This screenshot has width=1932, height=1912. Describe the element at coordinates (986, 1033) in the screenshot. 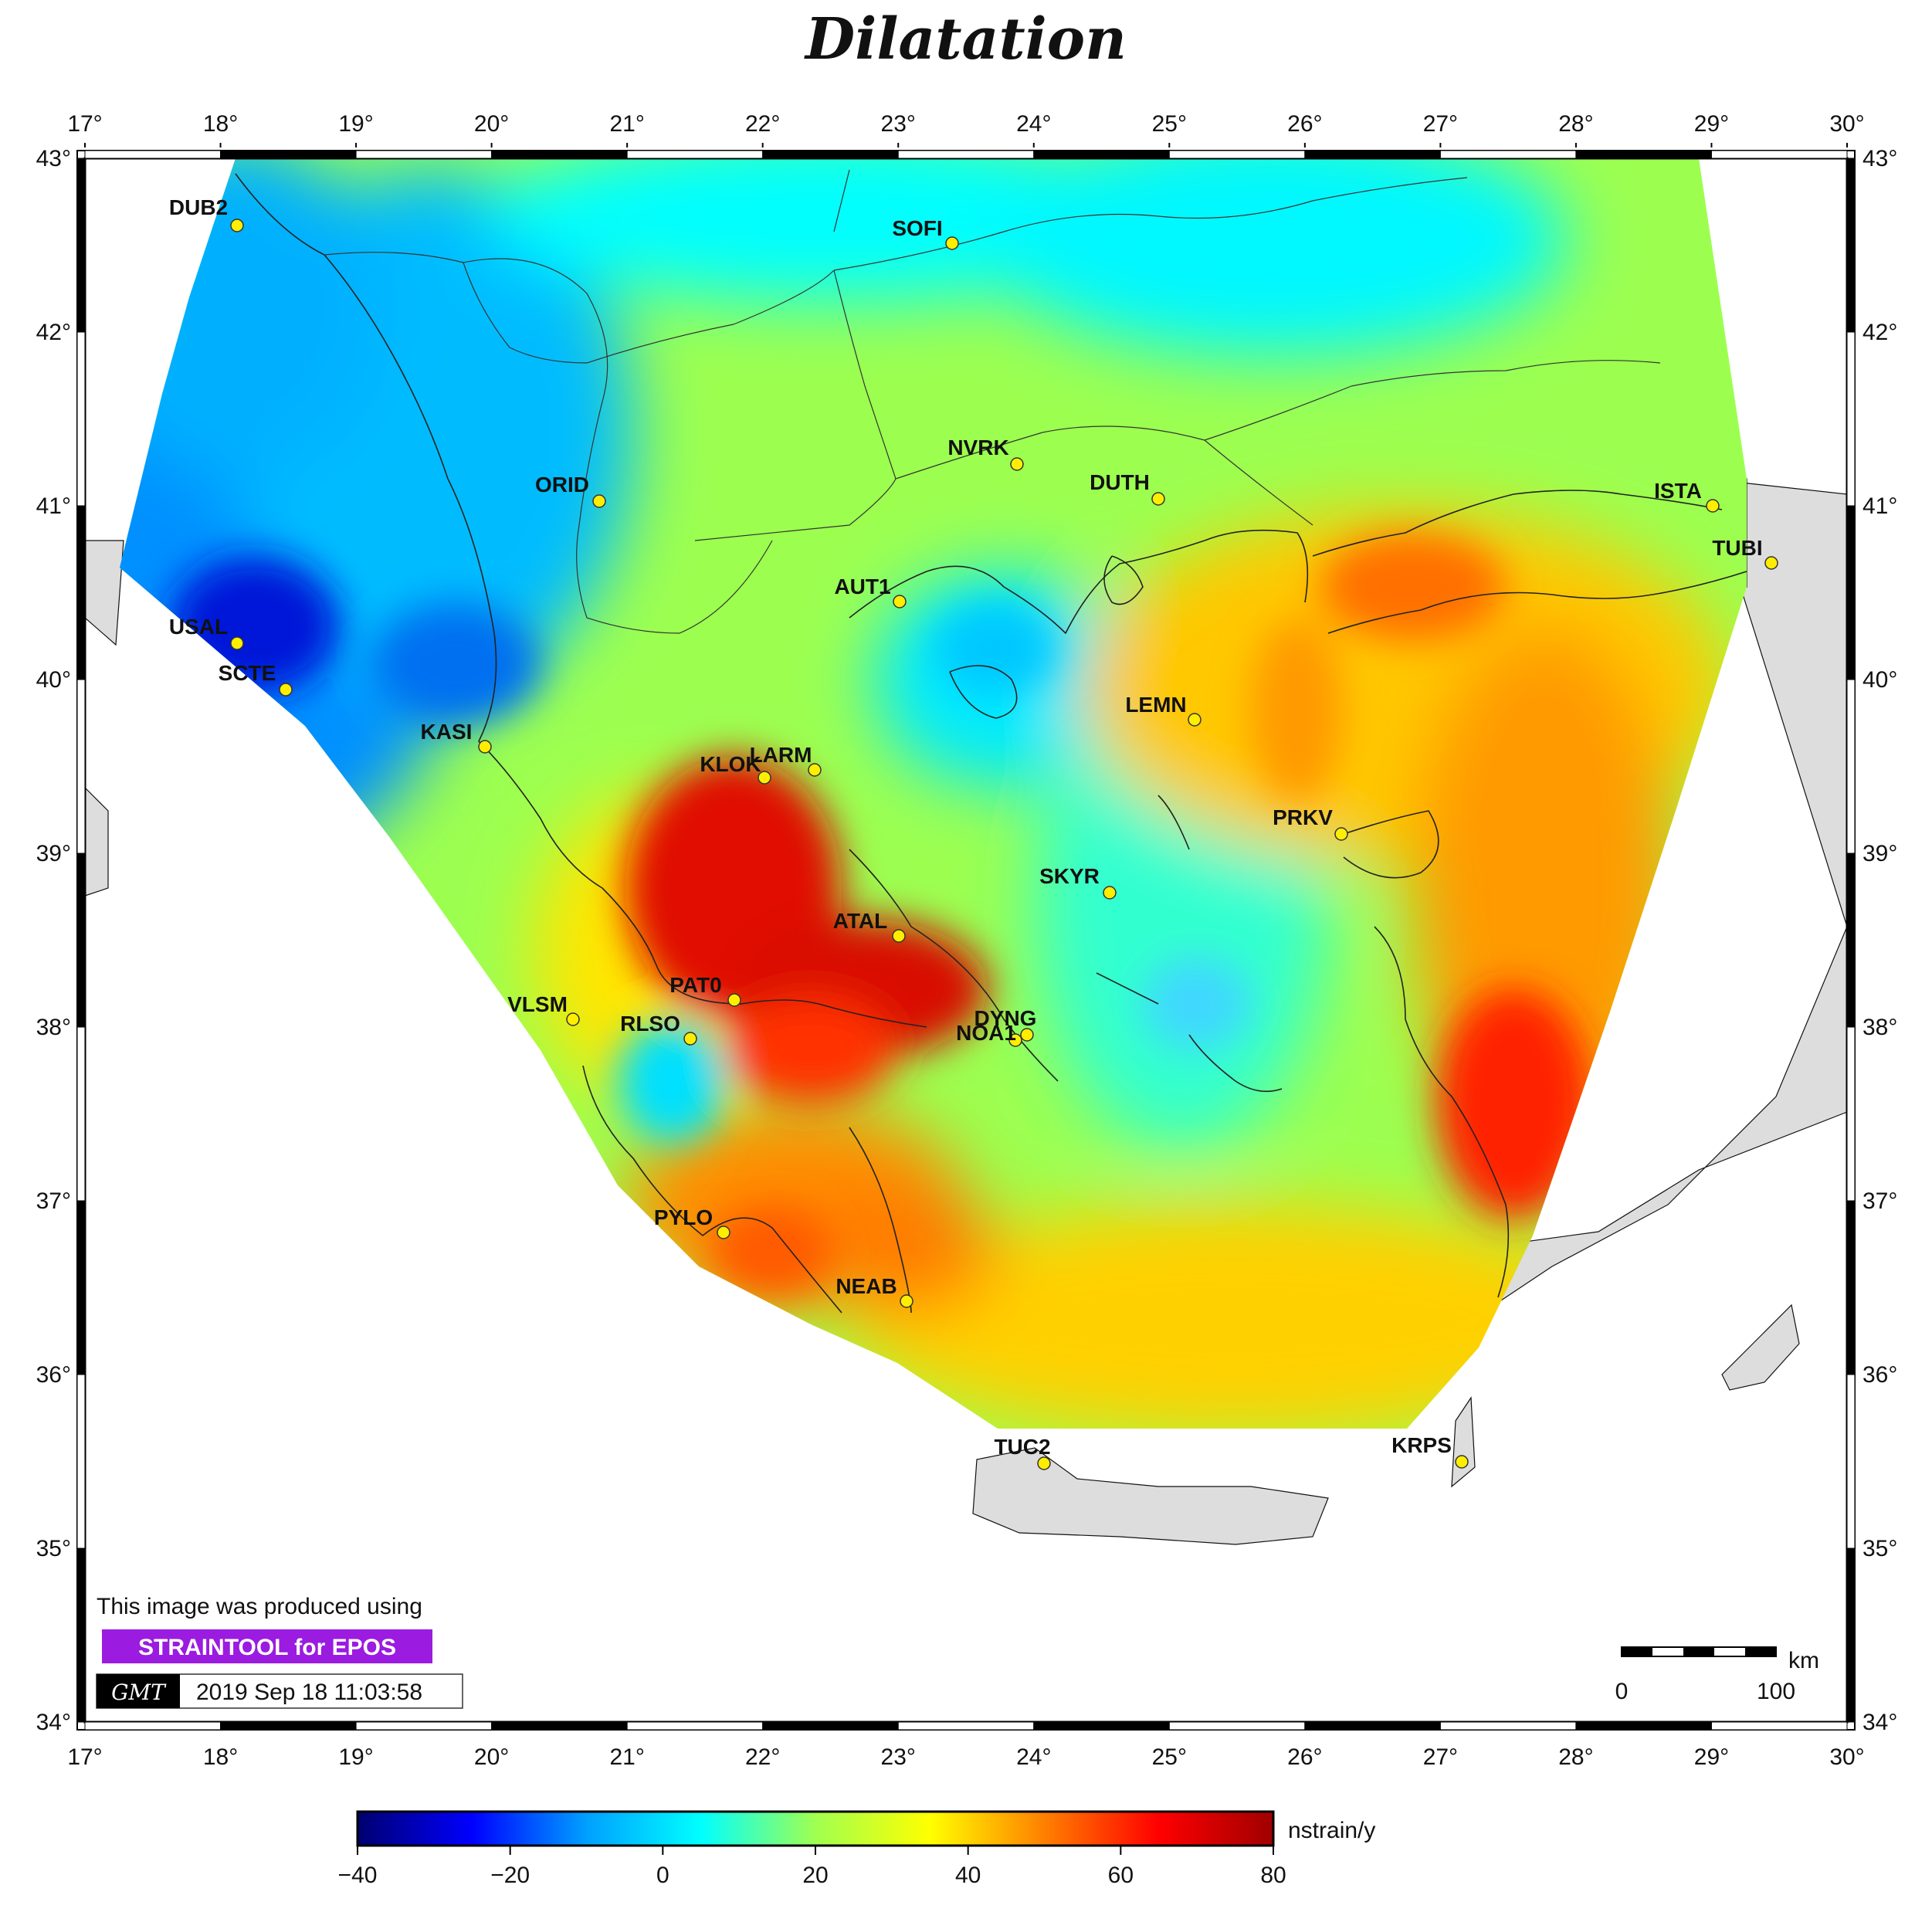

I see `station-label: NOA1` at that location.